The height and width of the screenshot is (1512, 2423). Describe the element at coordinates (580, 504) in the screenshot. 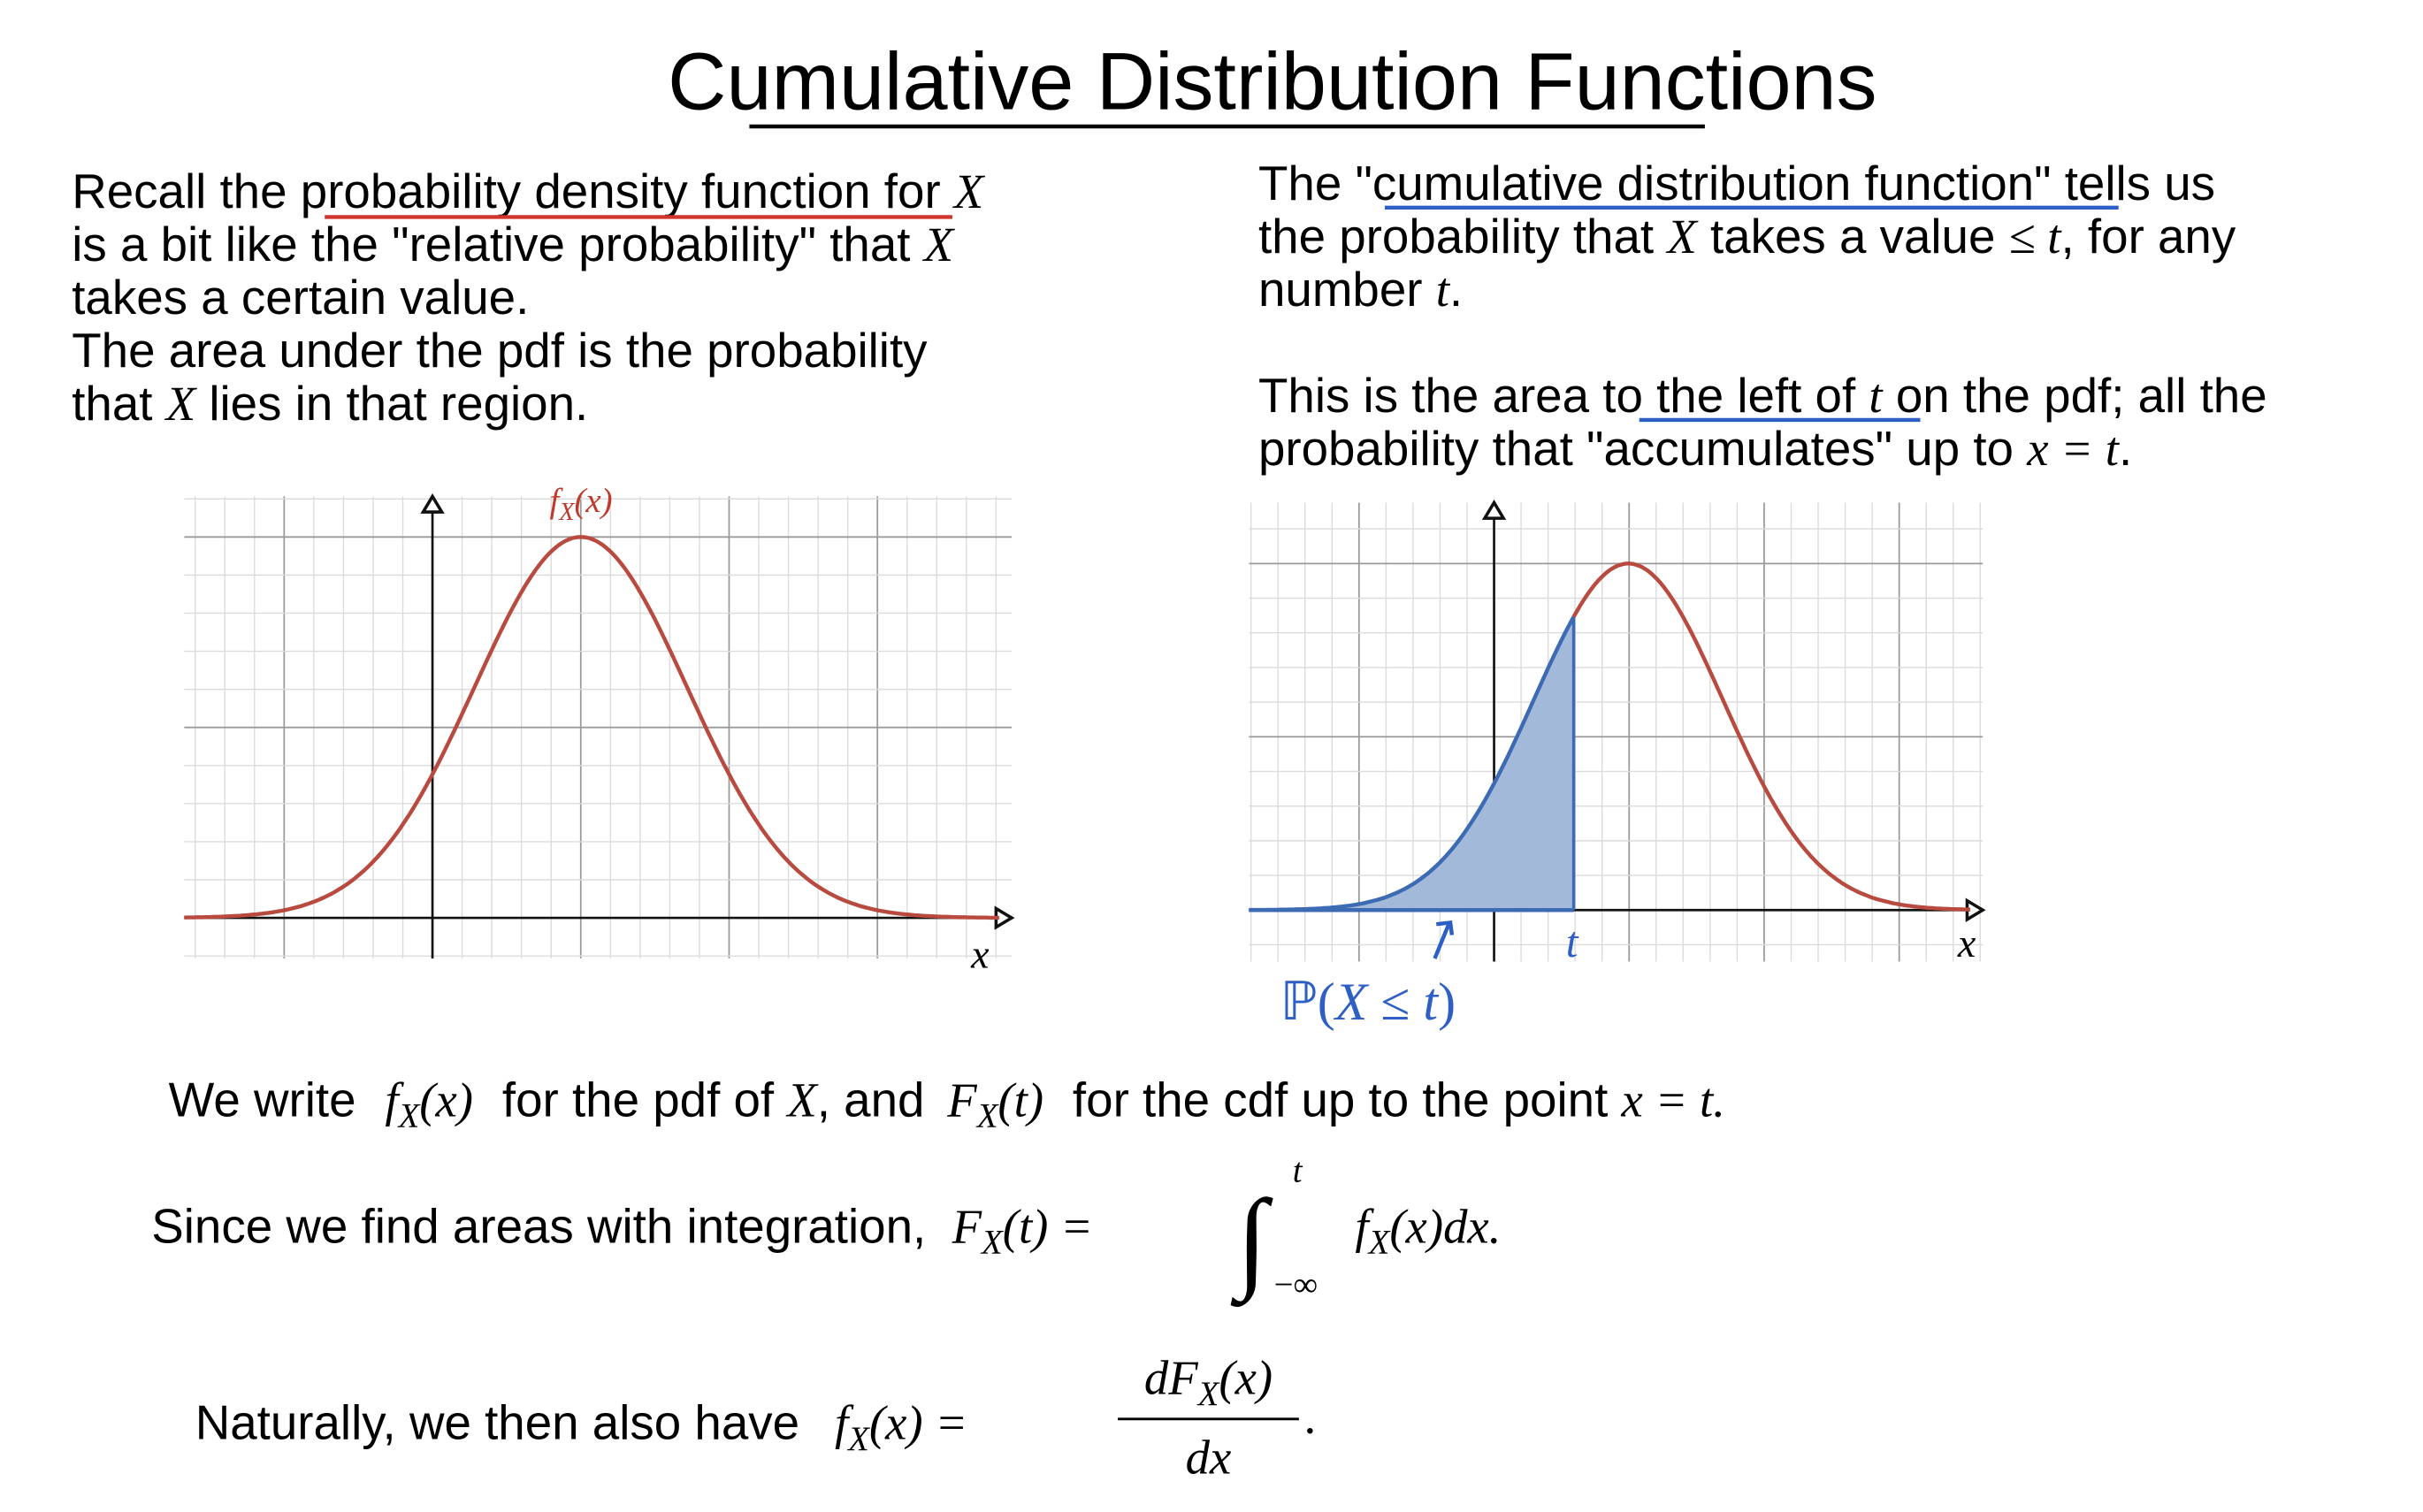

I see `pdf-label: fX(x)` at that location.